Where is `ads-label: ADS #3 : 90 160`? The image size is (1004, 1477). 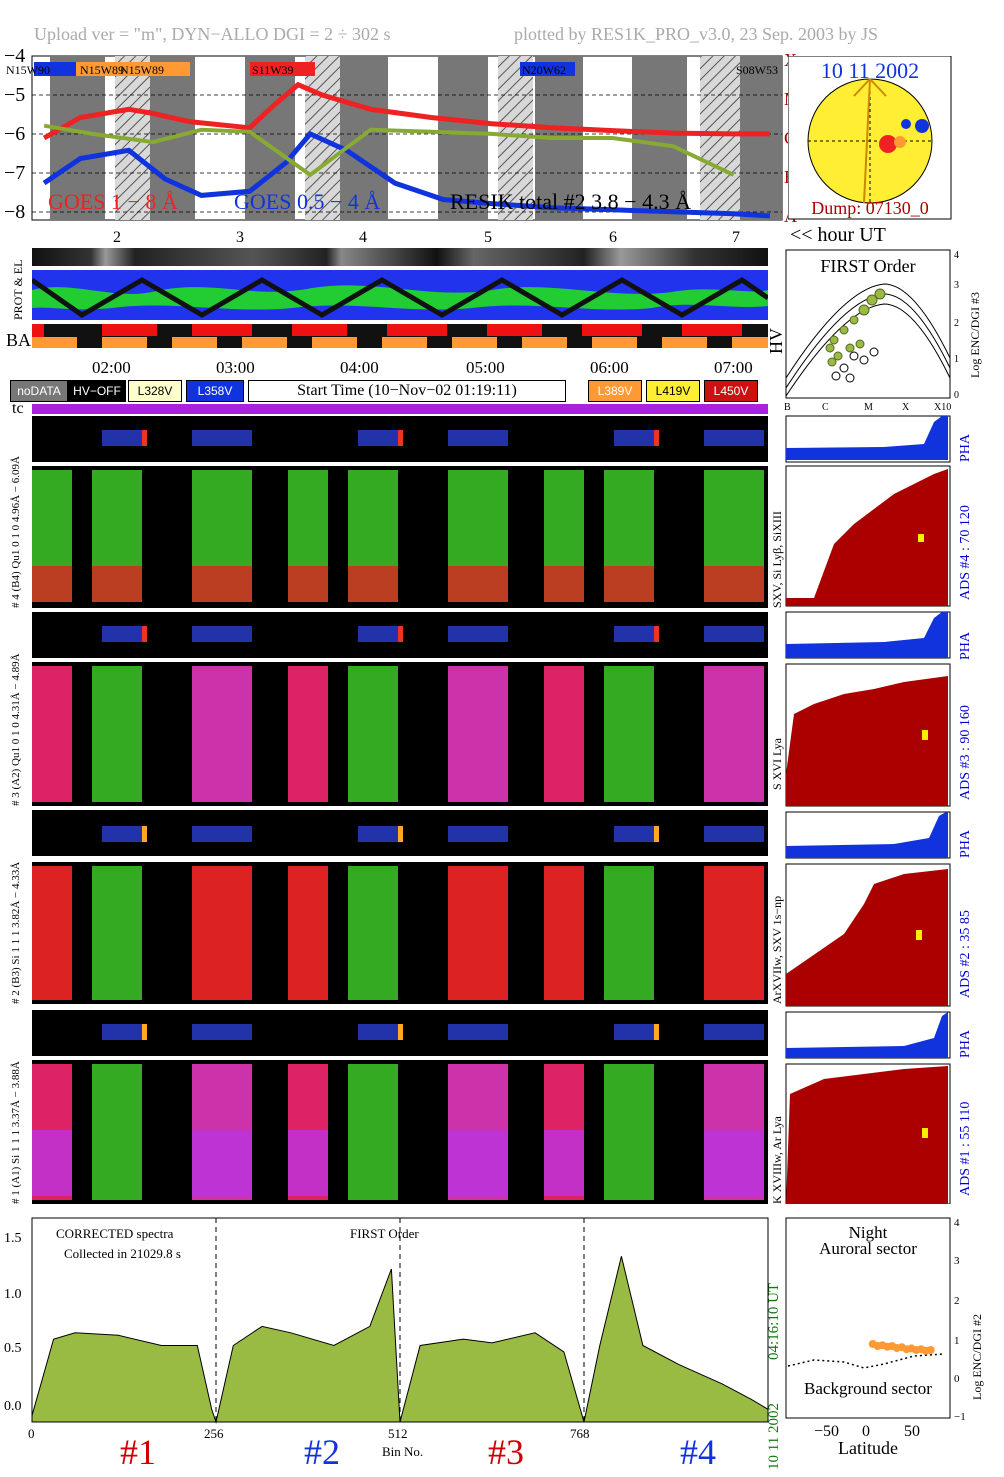 ads-label: ADS #3 : 90 160 is located at coordinates (965, 752).